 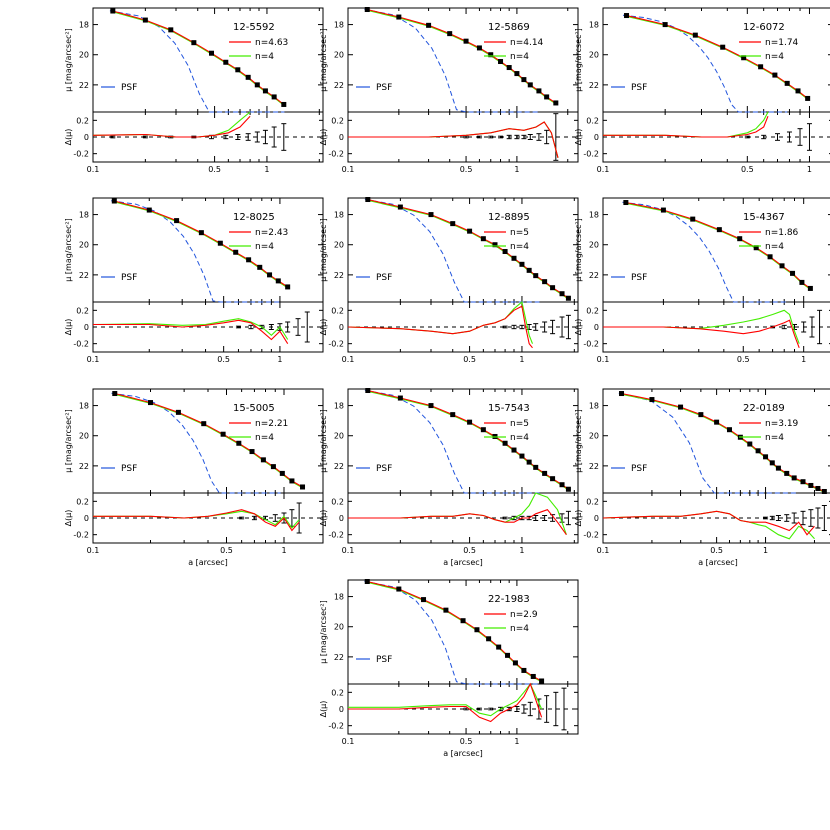 What do you see at coordinates (271, 424) in the screenshot?
I see `legend-sersic-label: n=2.21` at bounding box center [271, 424].